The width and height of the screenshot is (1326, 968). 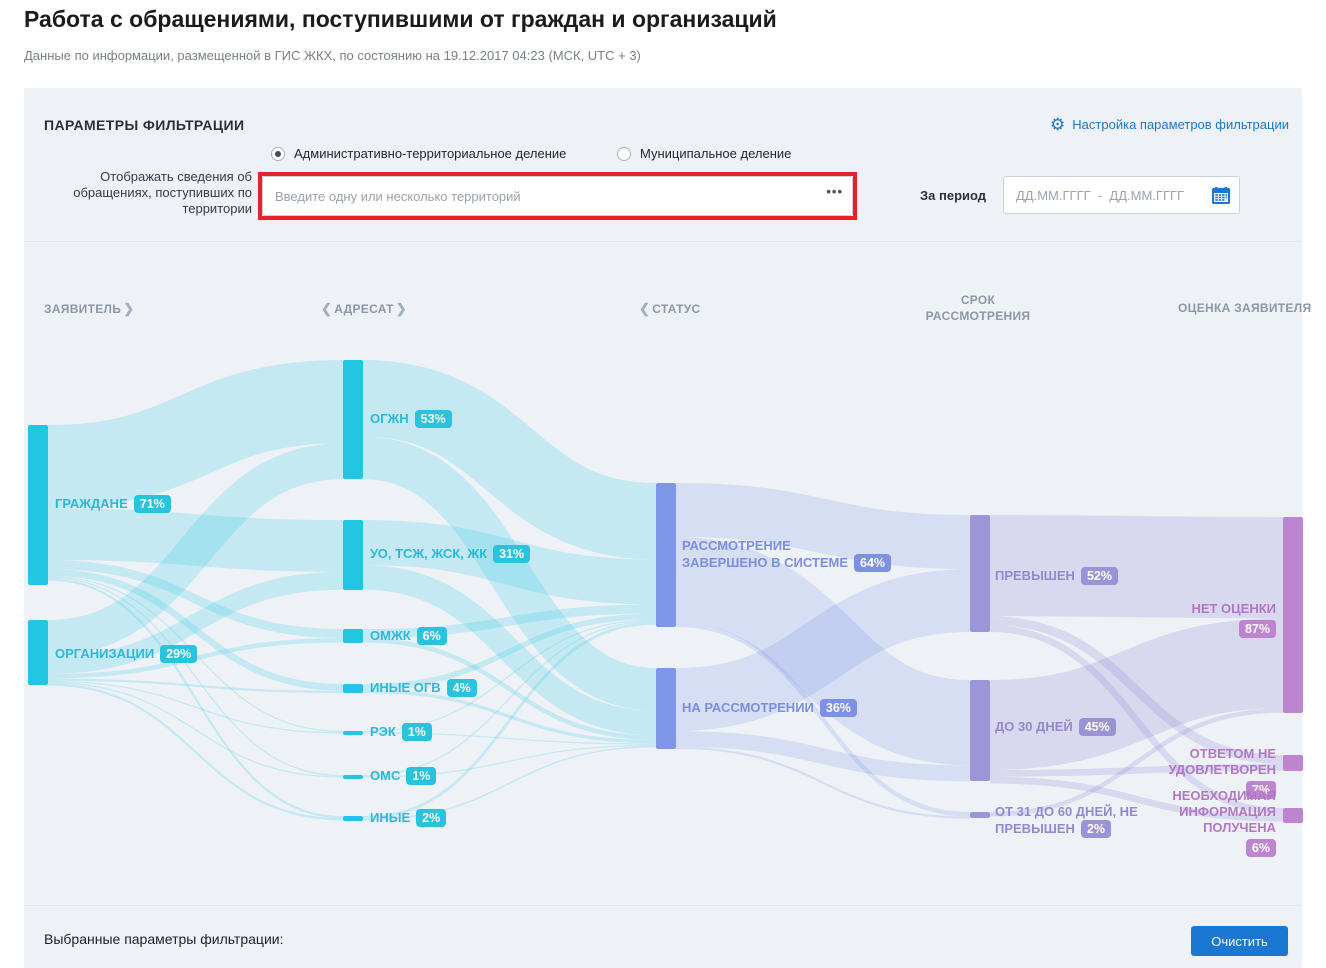 I want to click on sankey-node-inye, so click(x=353, y=818).